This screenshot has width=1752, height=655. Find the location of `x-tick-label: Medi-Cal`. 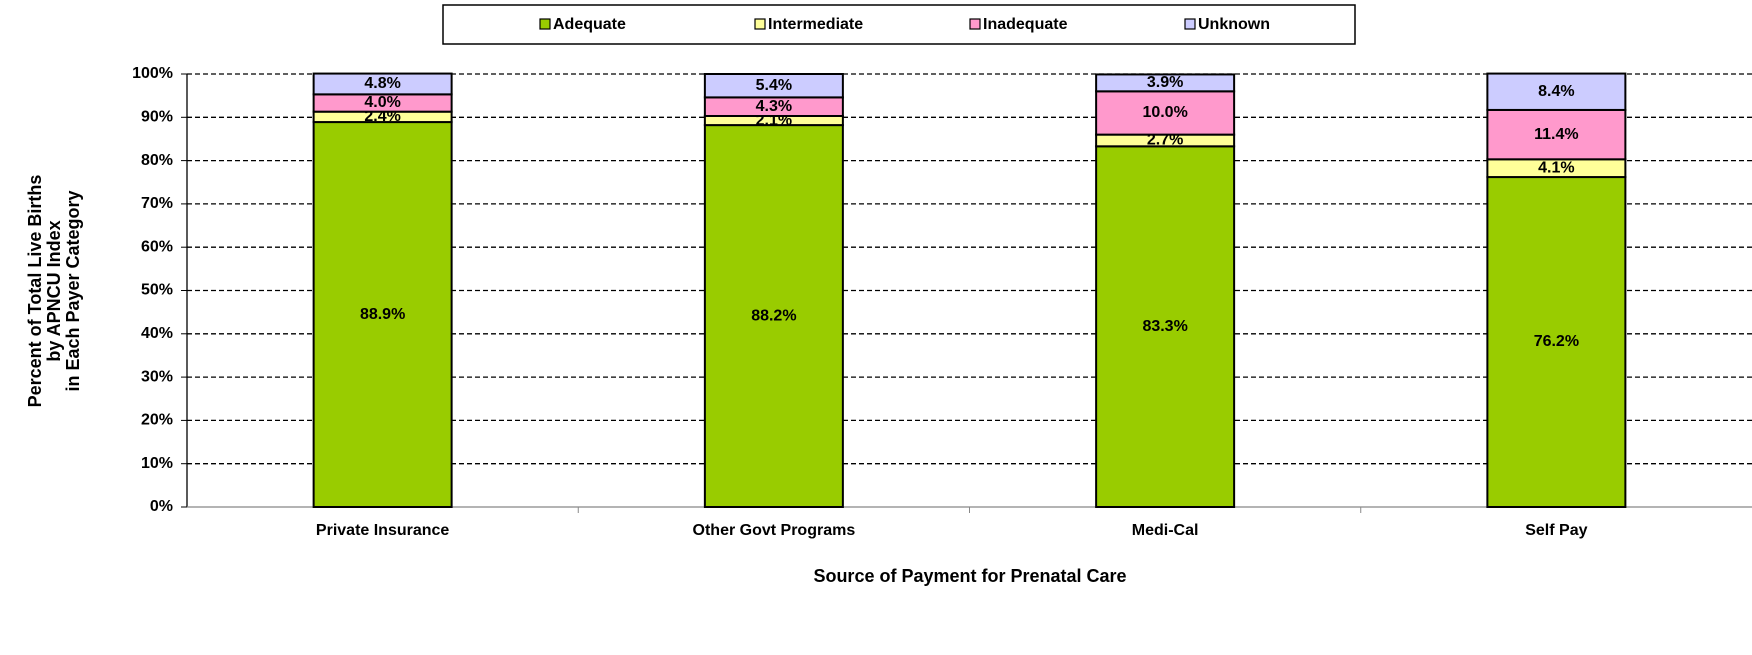

x-tick-label: Medi-Cal is located at coordinates (1165, 530).